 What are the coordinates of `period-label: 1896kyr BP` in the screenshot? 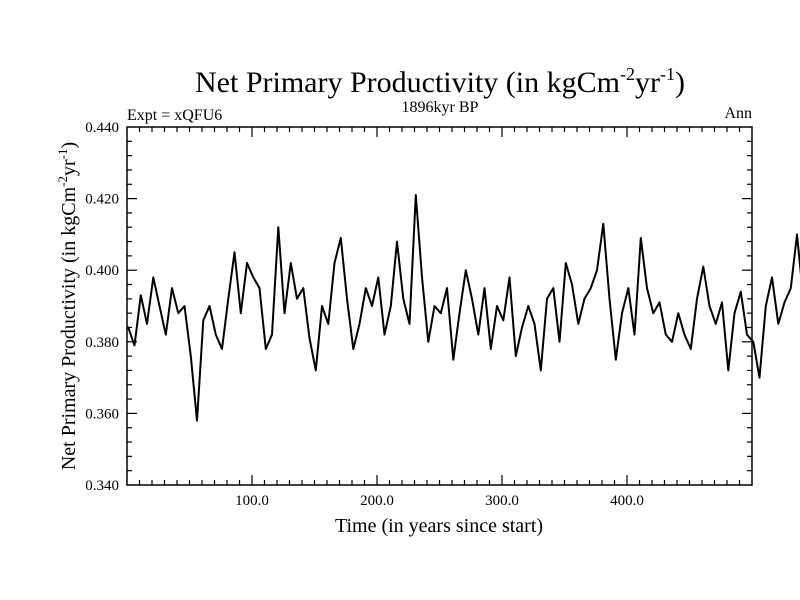 It's located at (440, 107).